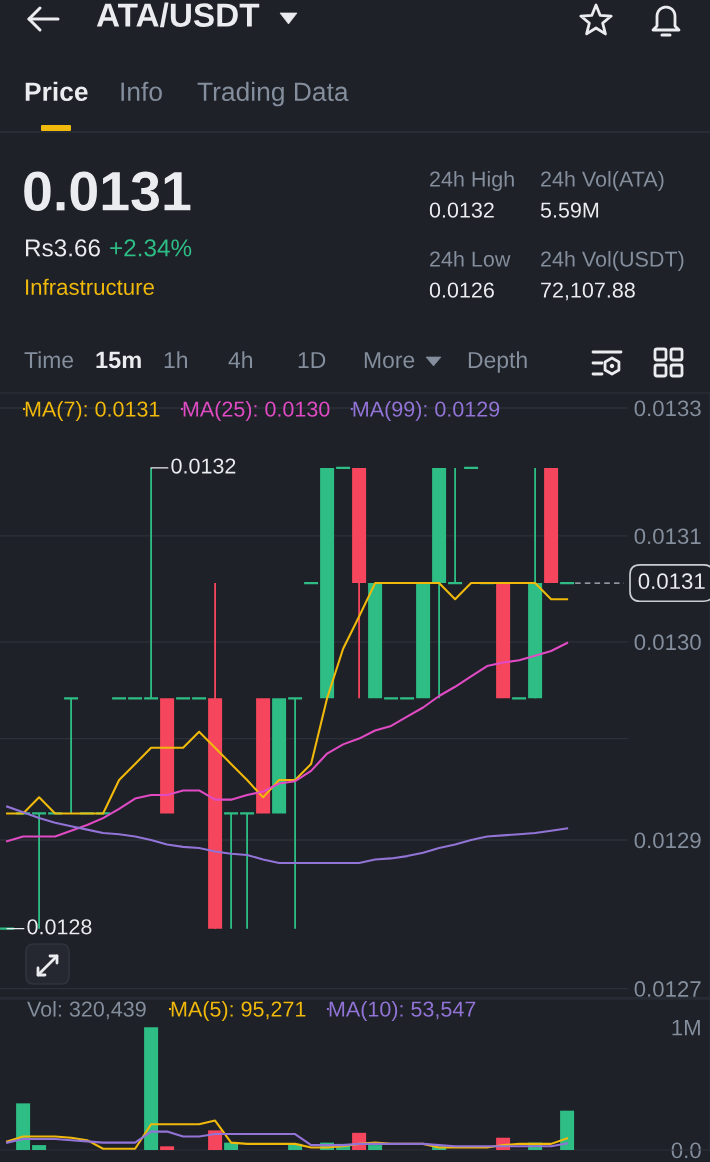 This screenshot has width=710, height=1162. Describe the element at coordinates (686, 1150) in the screenshot. I see `y-tick-label: 0.0` at that location.